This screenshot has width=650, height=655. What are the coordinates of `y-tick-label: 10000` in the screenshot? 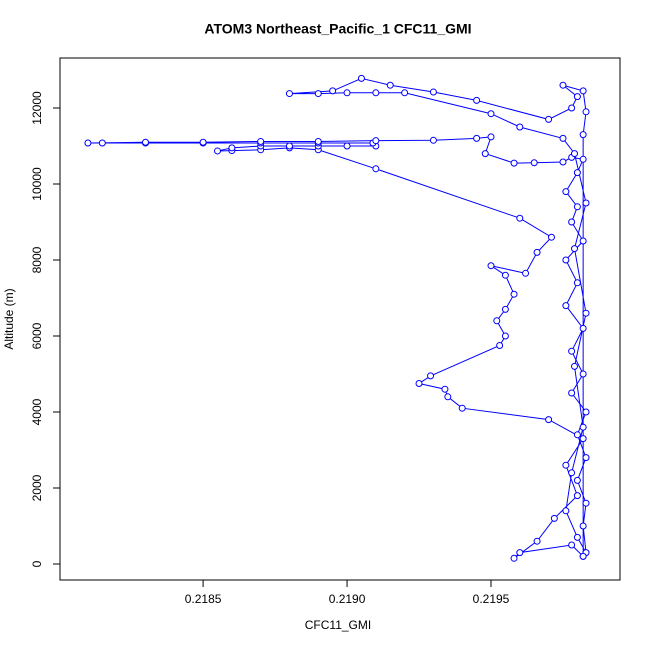 It's located at (37, 184).